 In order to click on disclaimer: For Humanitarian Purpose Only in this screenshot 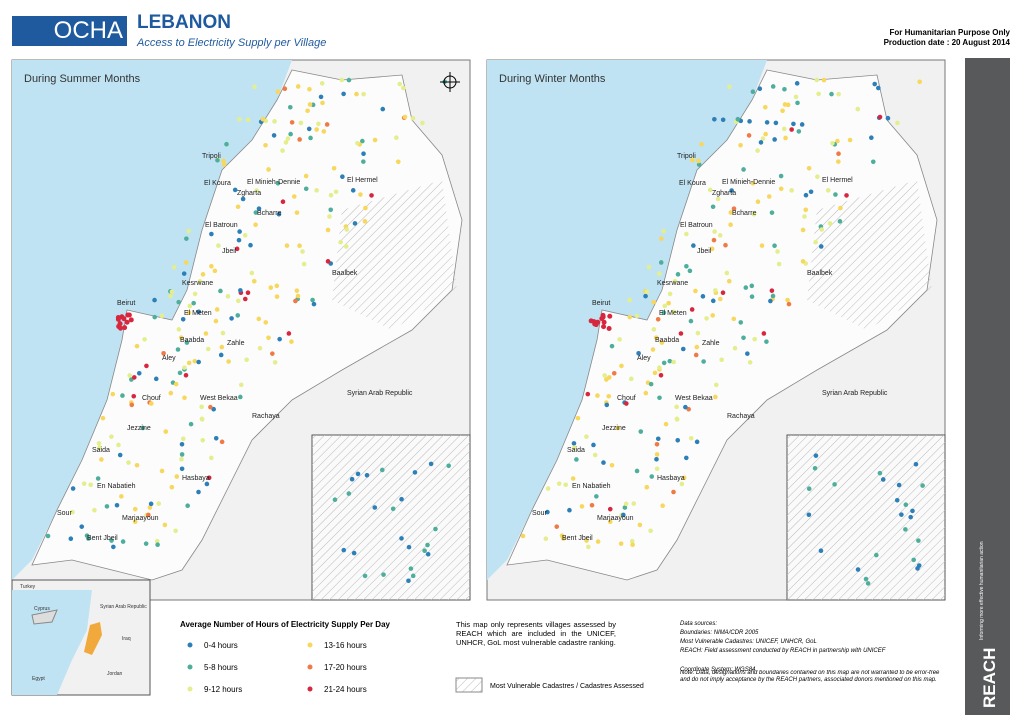, I will do `click(949, 32)`.